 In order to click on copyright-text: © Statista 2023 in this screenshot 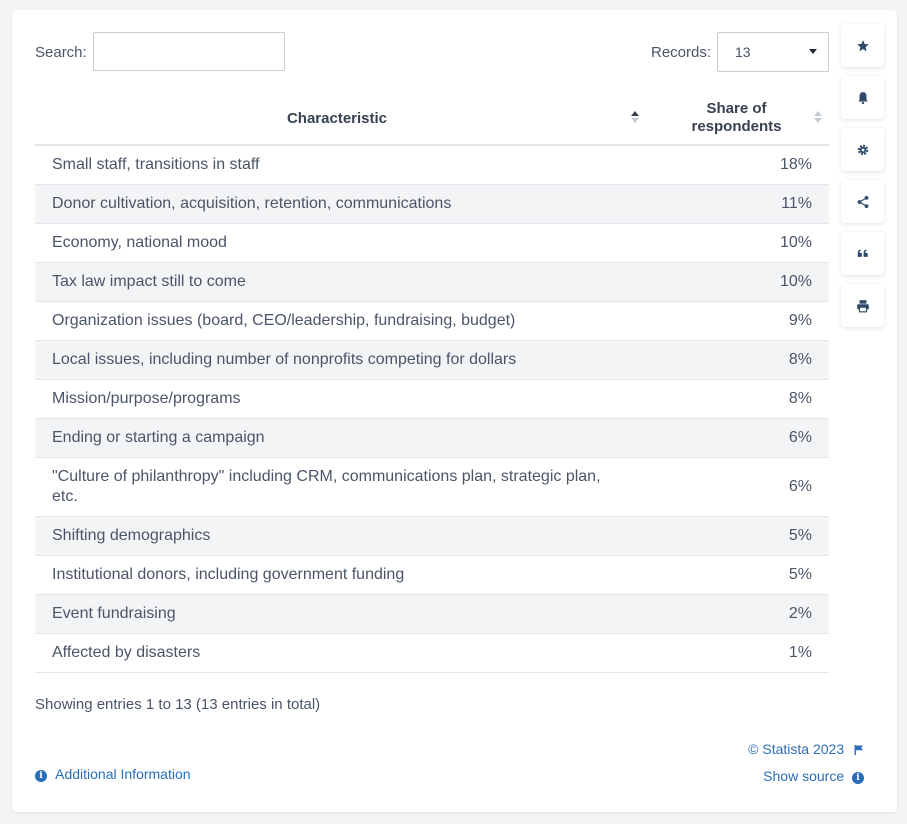, I will do `click(796, 749)`.